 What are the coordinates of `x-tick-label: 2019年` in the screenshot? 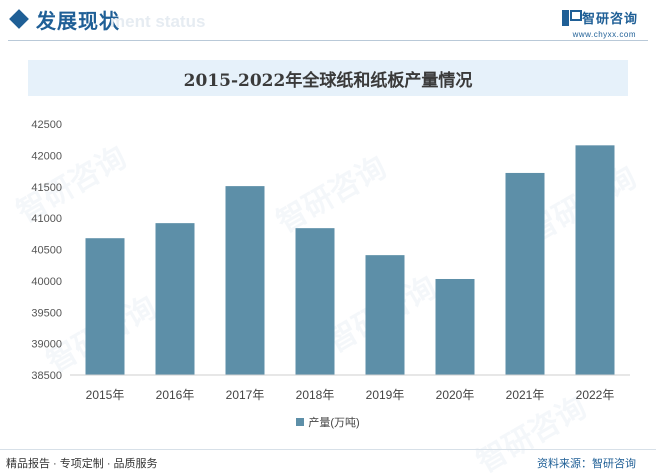 It's located at (385, 395).